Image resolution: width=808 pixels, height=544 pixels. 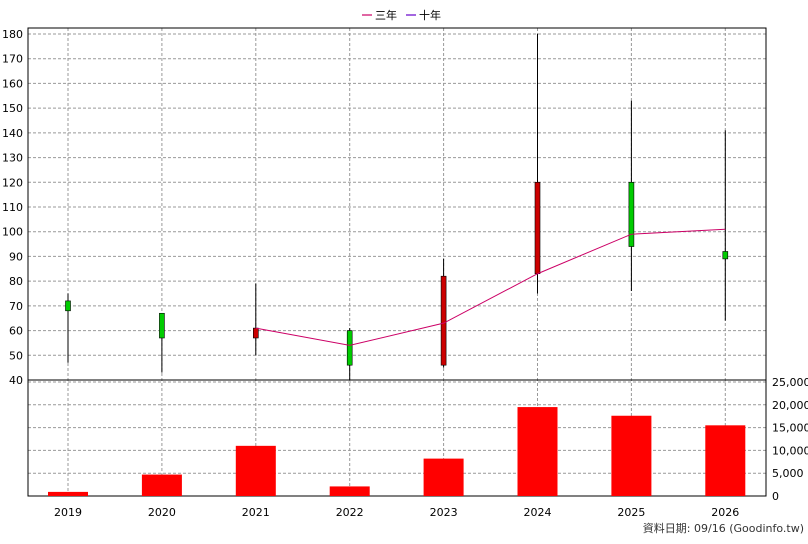 What do you see at coordinates (790, 428) in the screenshot?
I see `volume-tick-label: 15,000` at bounding box center [790, 428].